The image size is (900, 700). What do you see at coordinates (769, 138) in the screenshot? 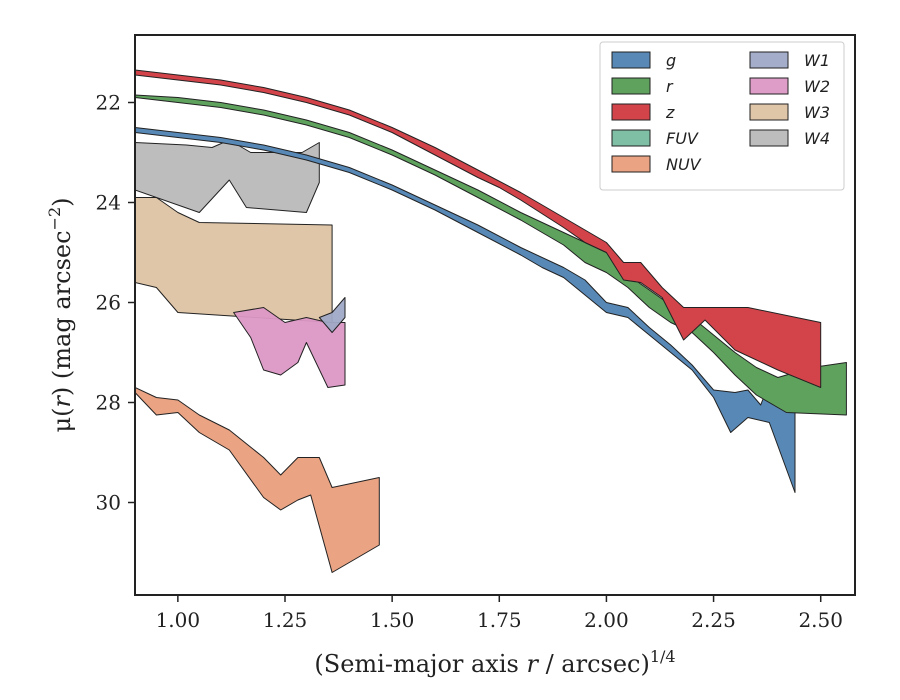
I see `legend-swatch-w4` at bounding box center [769, 138].